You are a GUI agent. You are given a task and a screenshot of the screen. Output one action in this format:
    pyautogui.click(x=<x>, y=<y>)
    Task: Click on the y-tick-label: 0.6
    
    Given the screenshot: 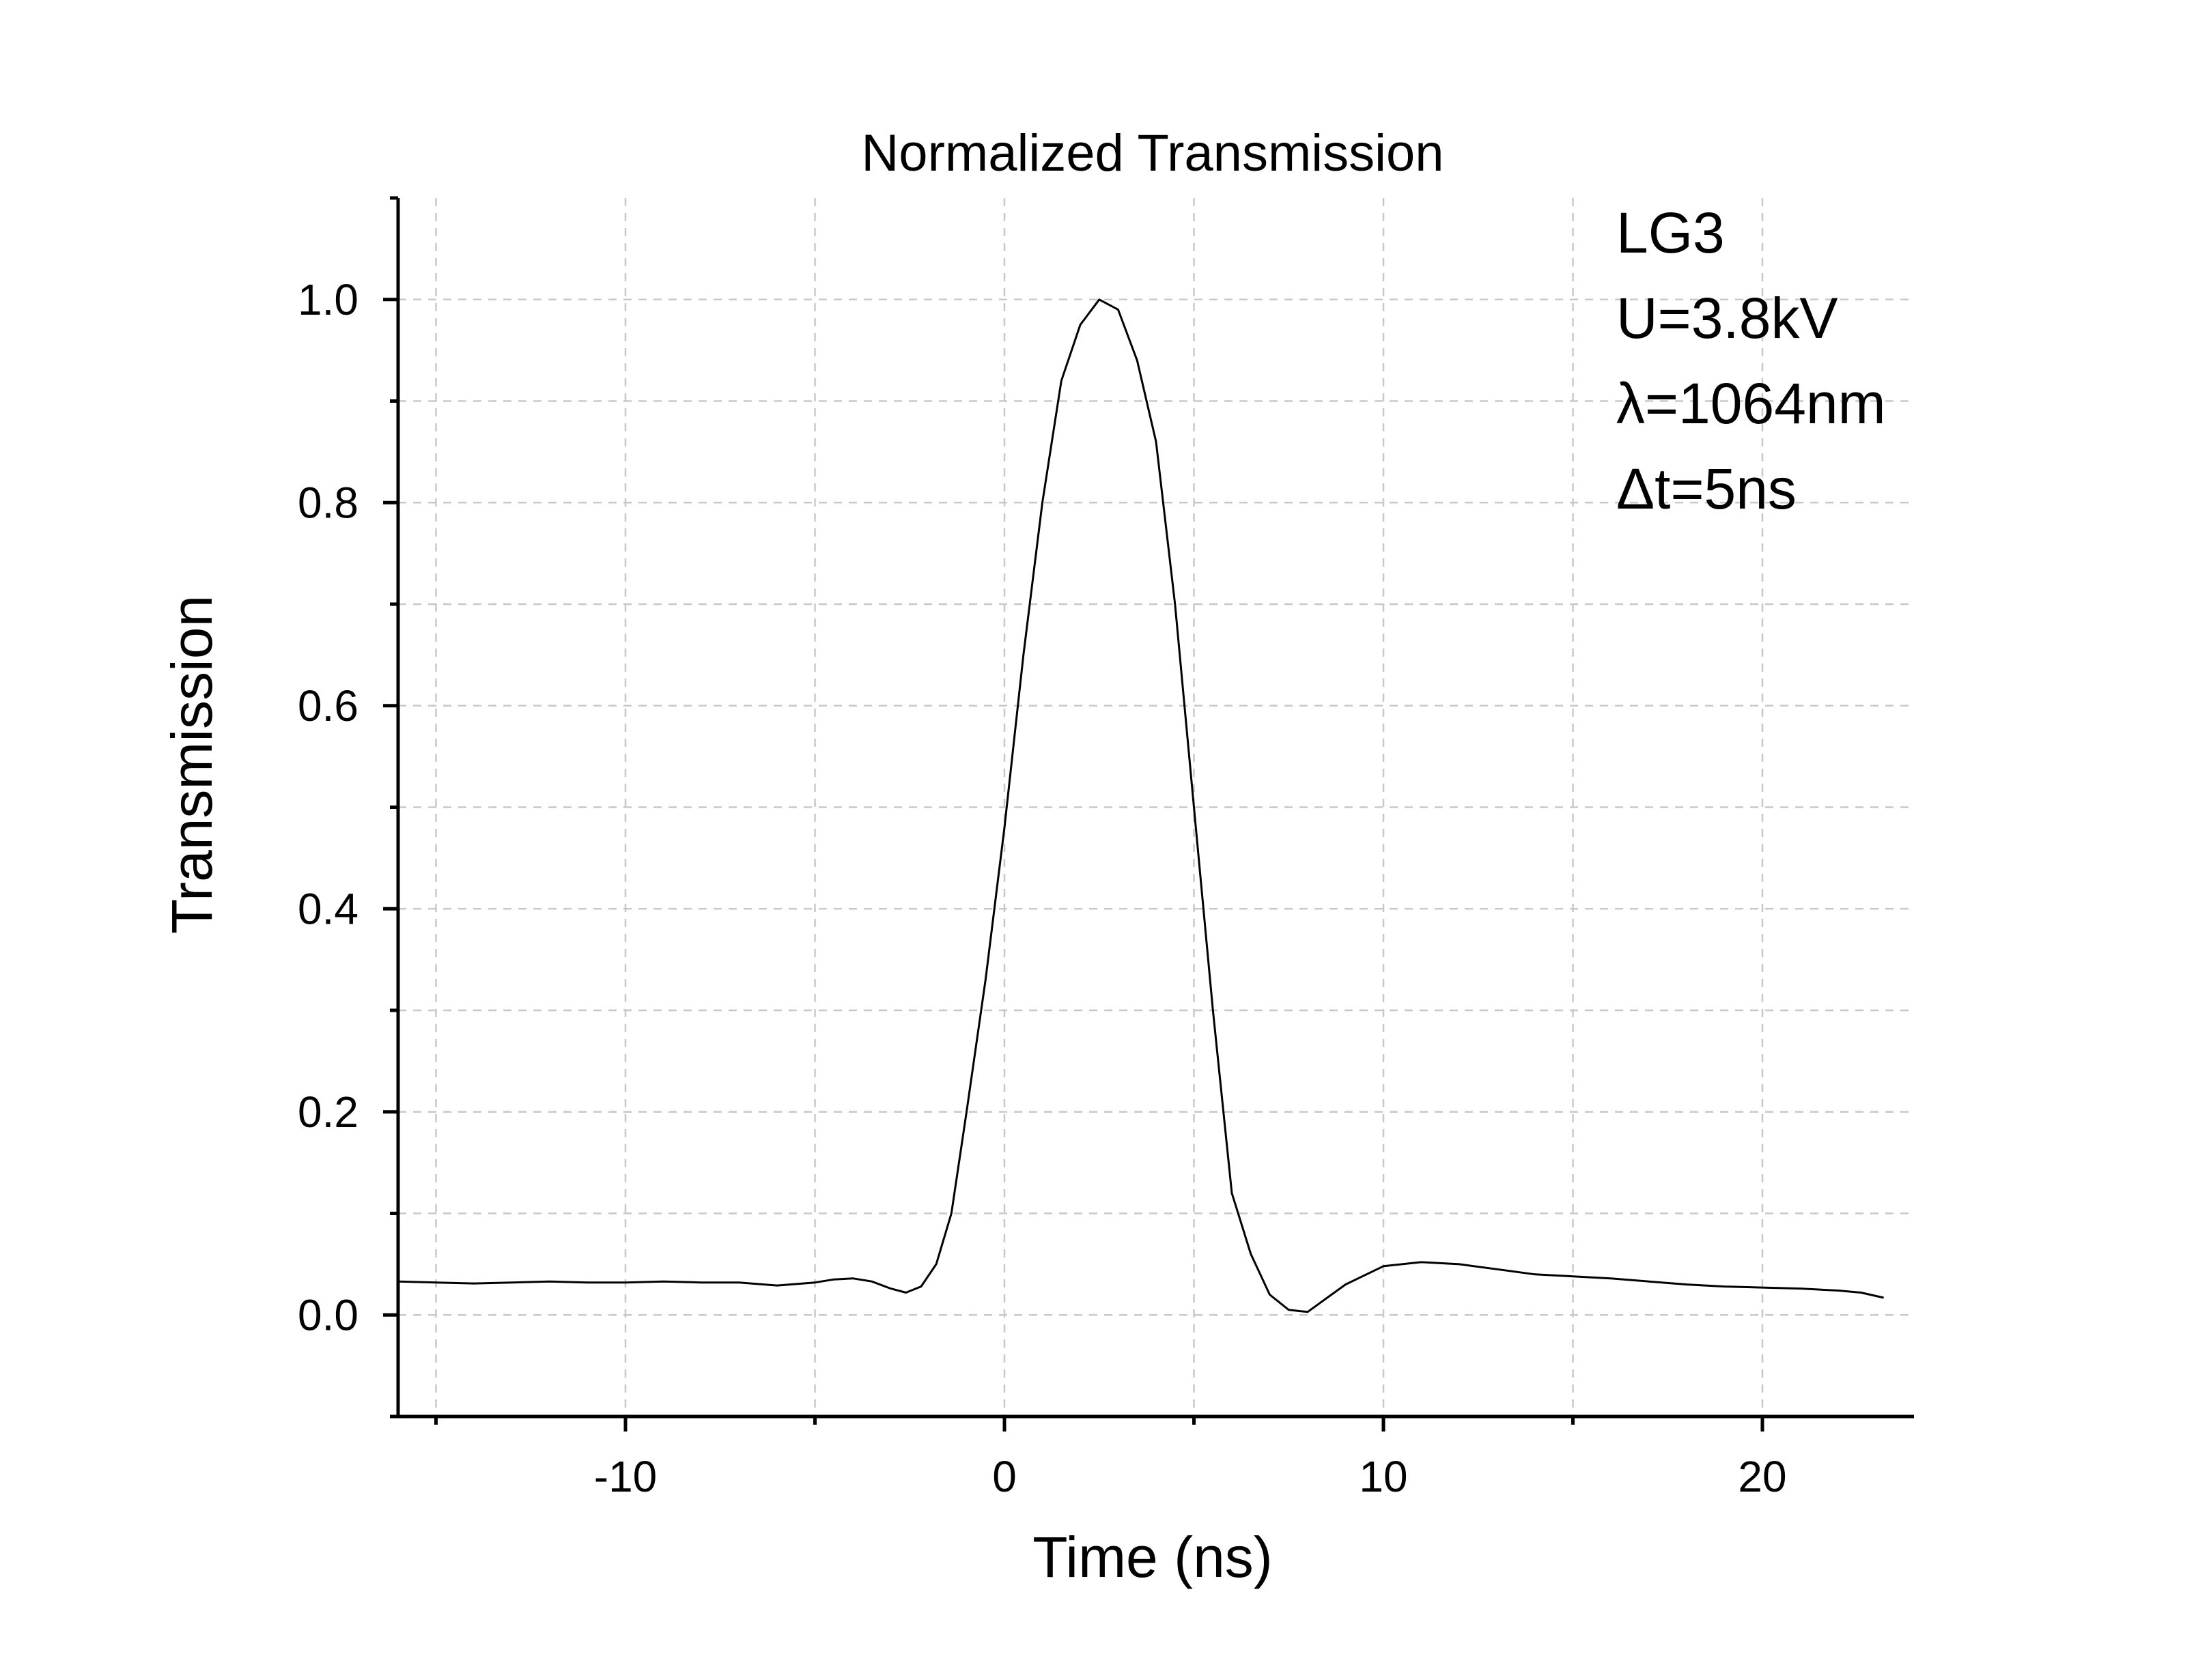 What is the action you would take?
    pyautogui.click(x=328, y=705)
    